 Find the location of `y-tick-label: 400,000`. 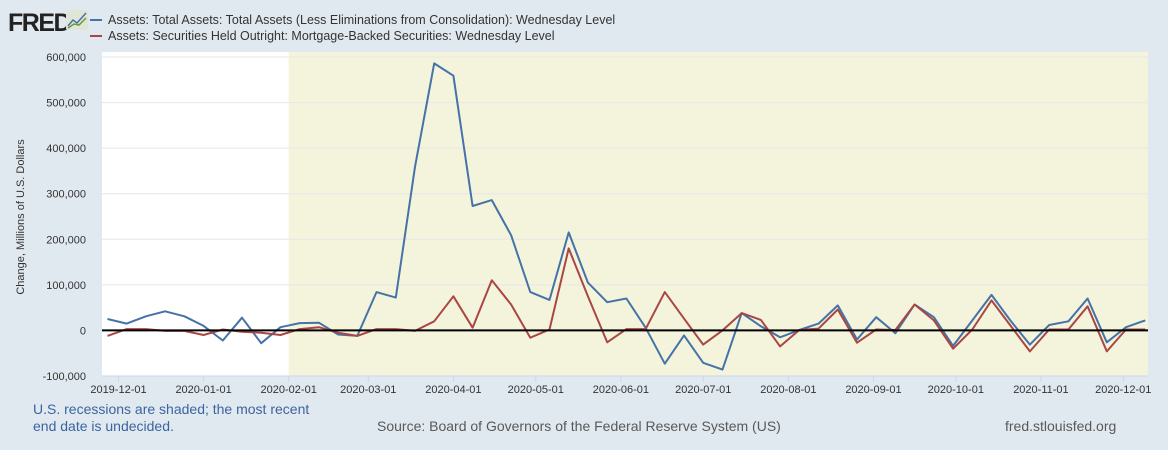

y-tick-label: 400,000 is located at coordinates (66, 149).